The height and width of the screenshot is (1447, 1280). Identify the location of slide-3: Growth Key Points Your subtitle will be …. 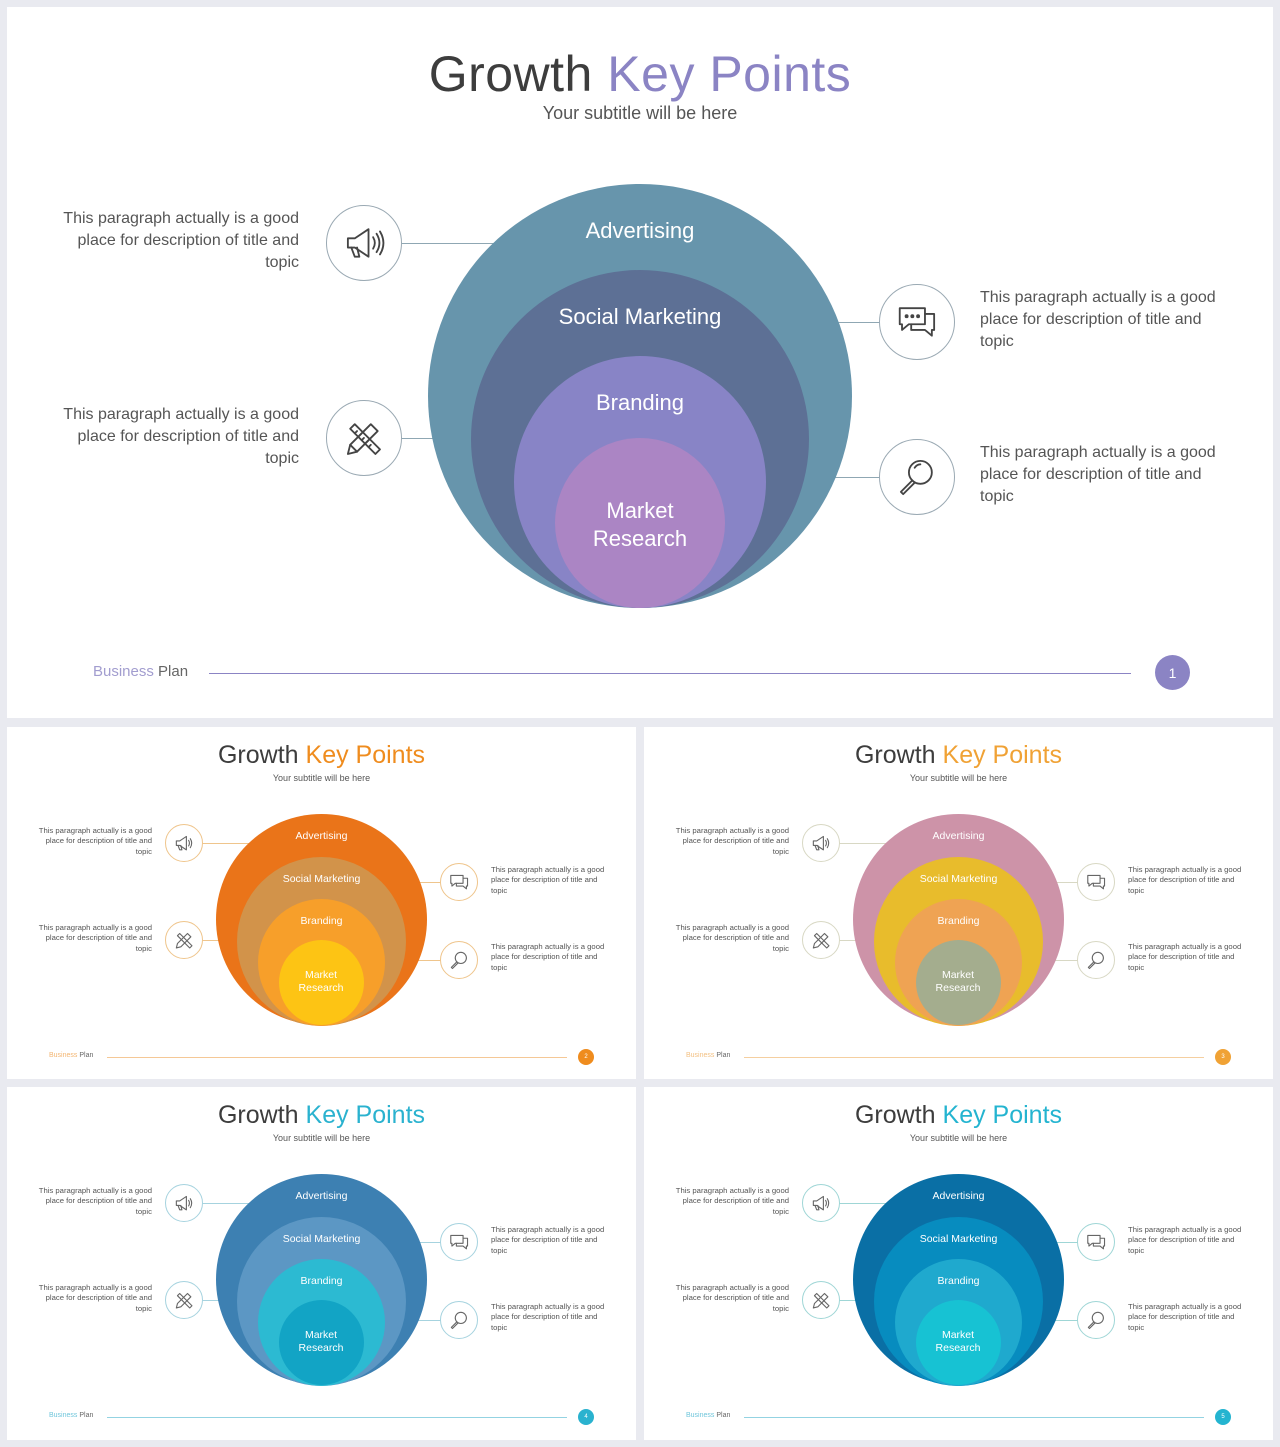
(958, 903).